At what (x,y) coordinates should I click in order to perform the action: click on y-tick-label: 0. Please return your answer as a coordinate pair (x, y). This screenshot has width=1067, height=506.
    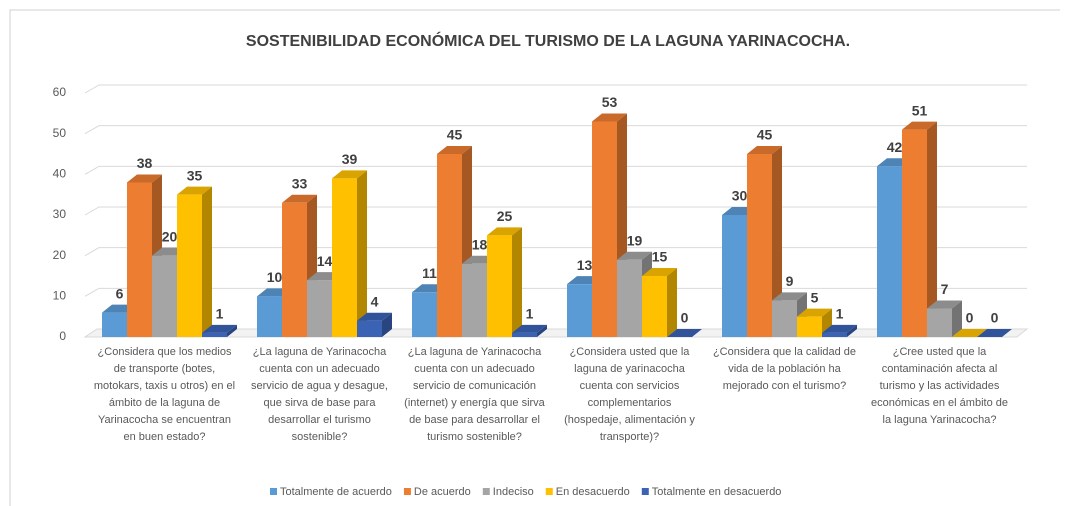
    Looking at the image, I should click on (62, 336).